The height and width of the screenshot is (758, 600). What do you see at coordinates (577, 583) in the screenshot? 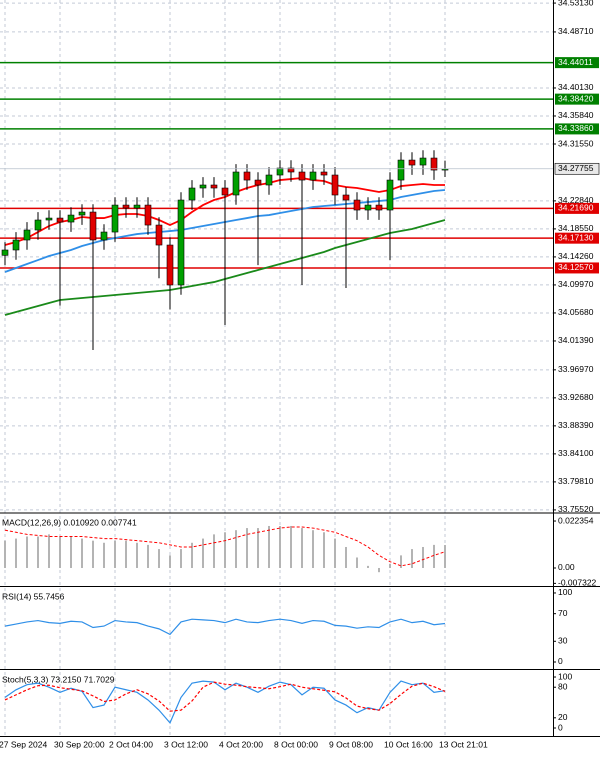
I see `y-tick-label: -0.007322` at bounding box center [577, 583].